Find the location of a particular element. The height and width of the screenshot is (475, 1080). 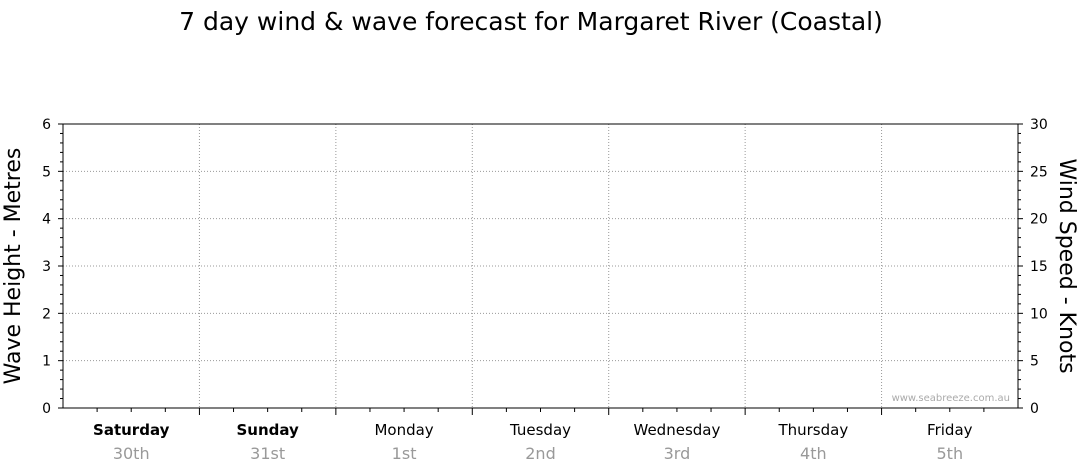

left-tick-label: 2 is located at coordinates (46, 314).